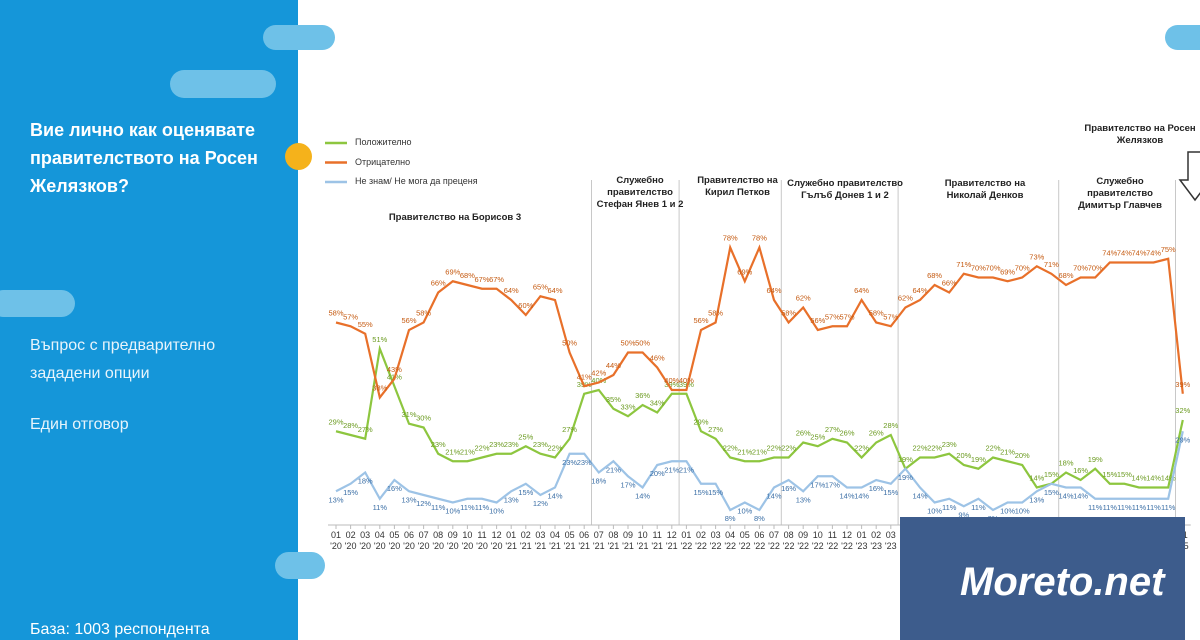 The image size is (1200, 640). Describe the element at coordinates (715, 429) in the screenshot. I see `data-label: 27%` at that location.